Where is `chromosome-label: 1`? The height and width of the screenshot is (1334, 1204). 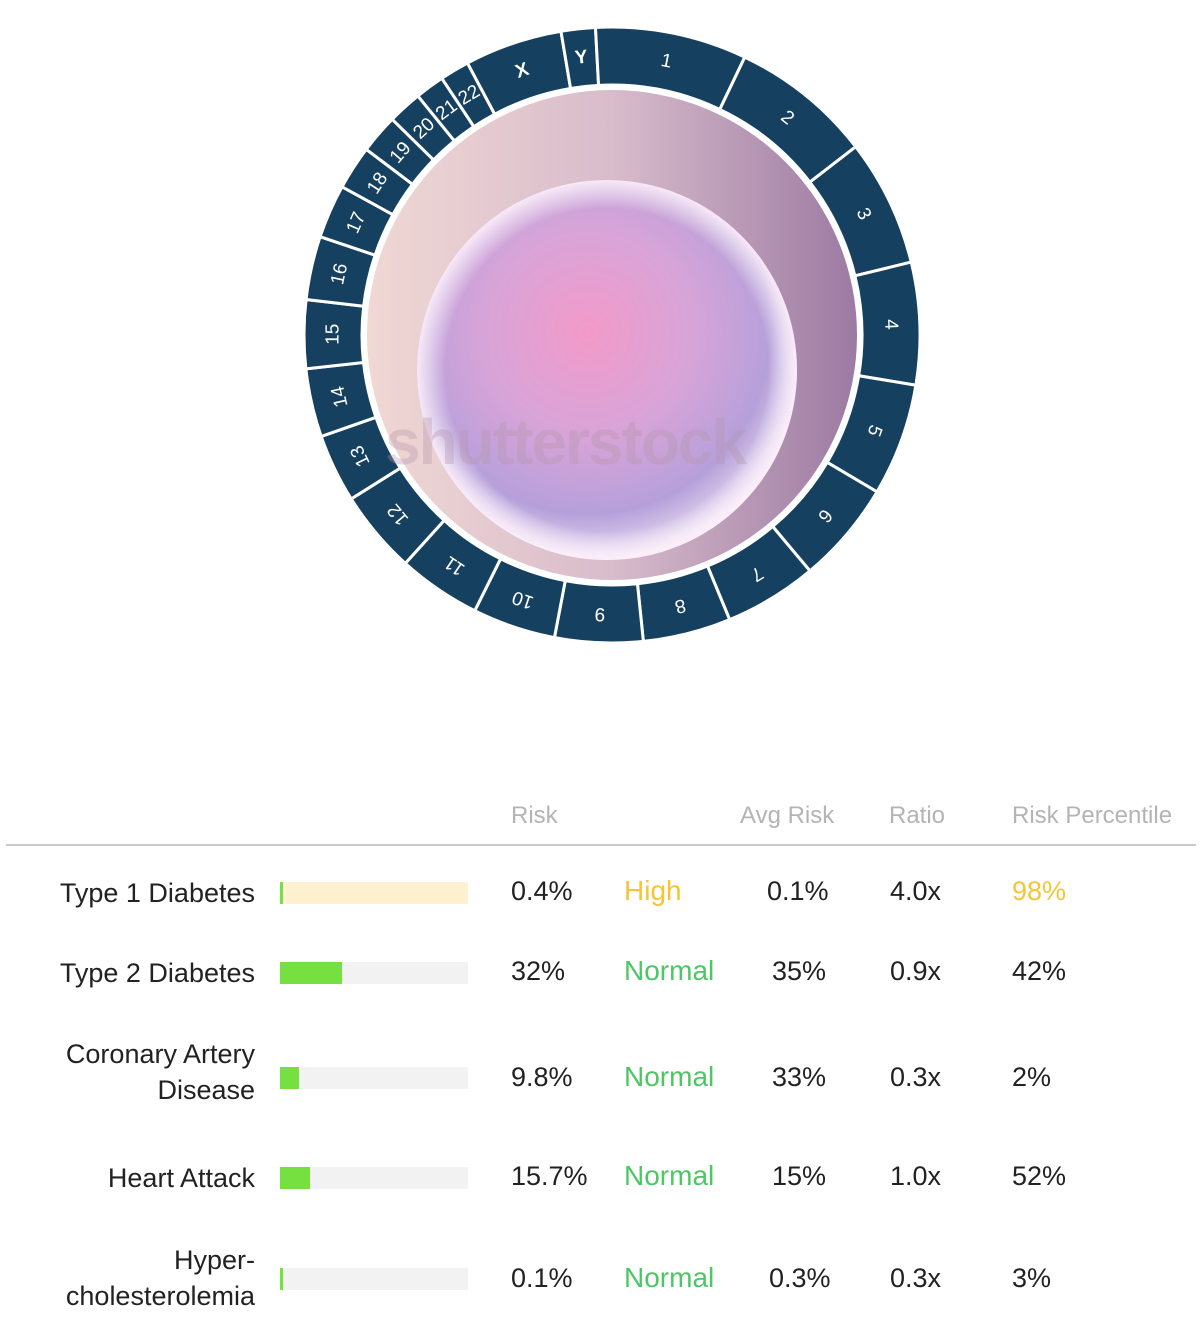
chromosome-label: 1 is located at coordinates (666, 61).